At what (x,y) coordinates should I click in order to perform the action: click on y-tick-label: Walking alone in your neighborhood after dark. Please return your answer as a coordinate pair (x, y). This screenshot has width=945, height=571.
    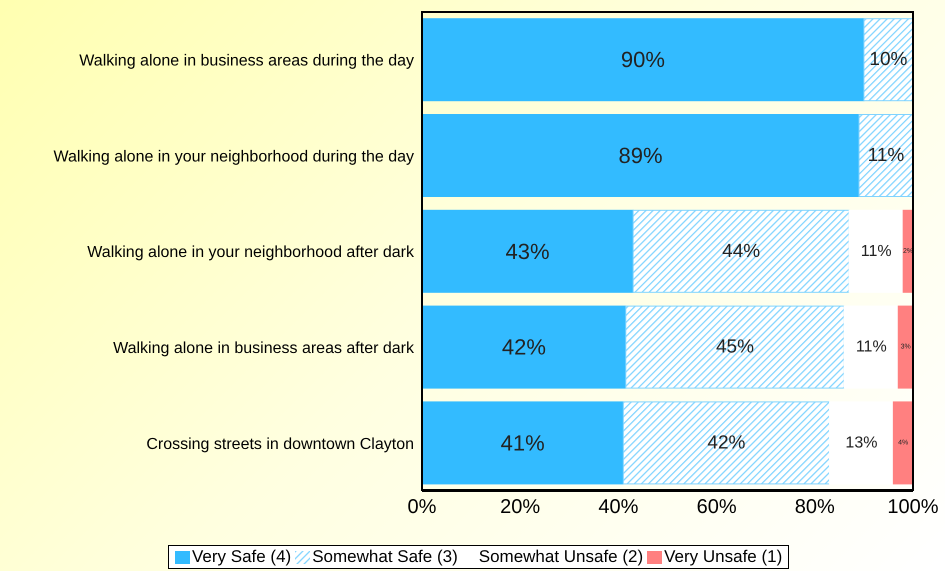
    Looking at the image, I should click on (251, 253).